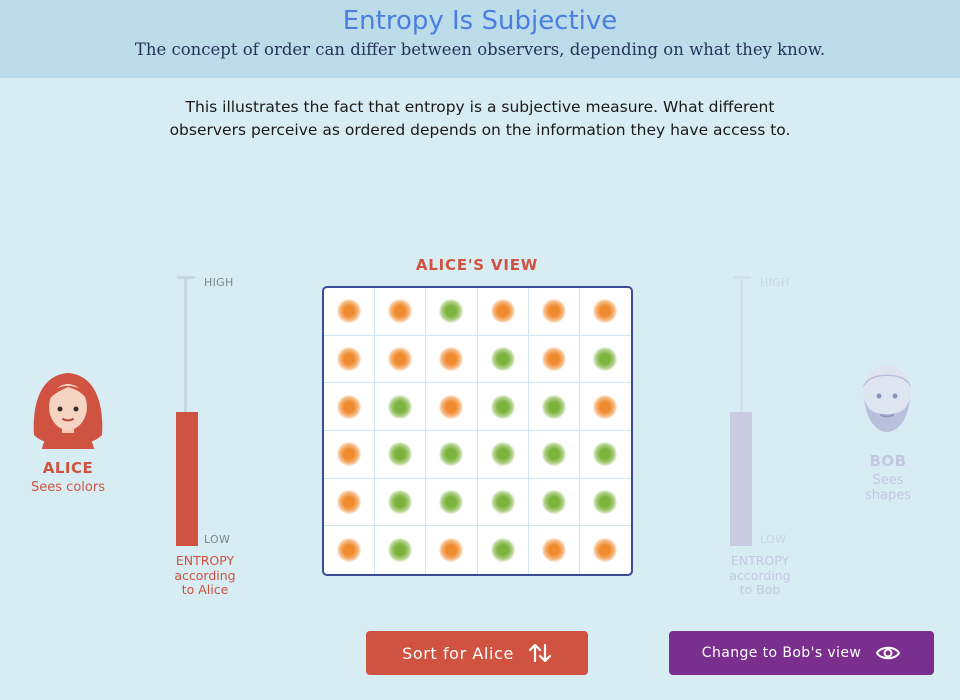  I want to click on bob-entropy-track, so click(741, 411).